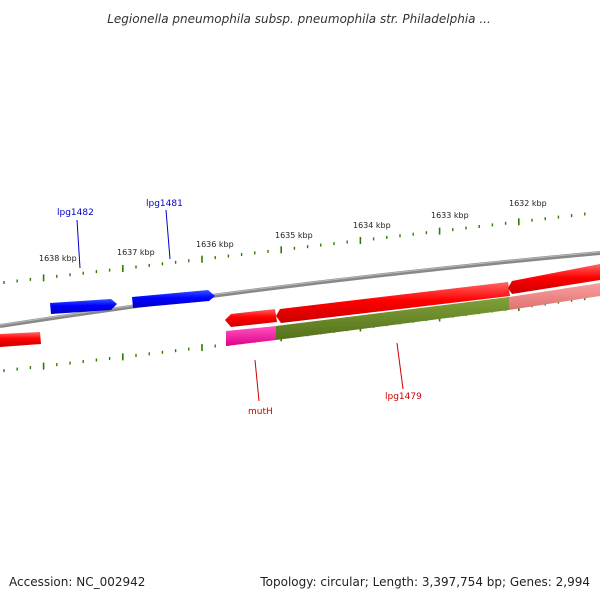  Describe the element at coordinates (77, 582) in the screenshot. I see `accession-text: Accession: NC_002942` at that location.